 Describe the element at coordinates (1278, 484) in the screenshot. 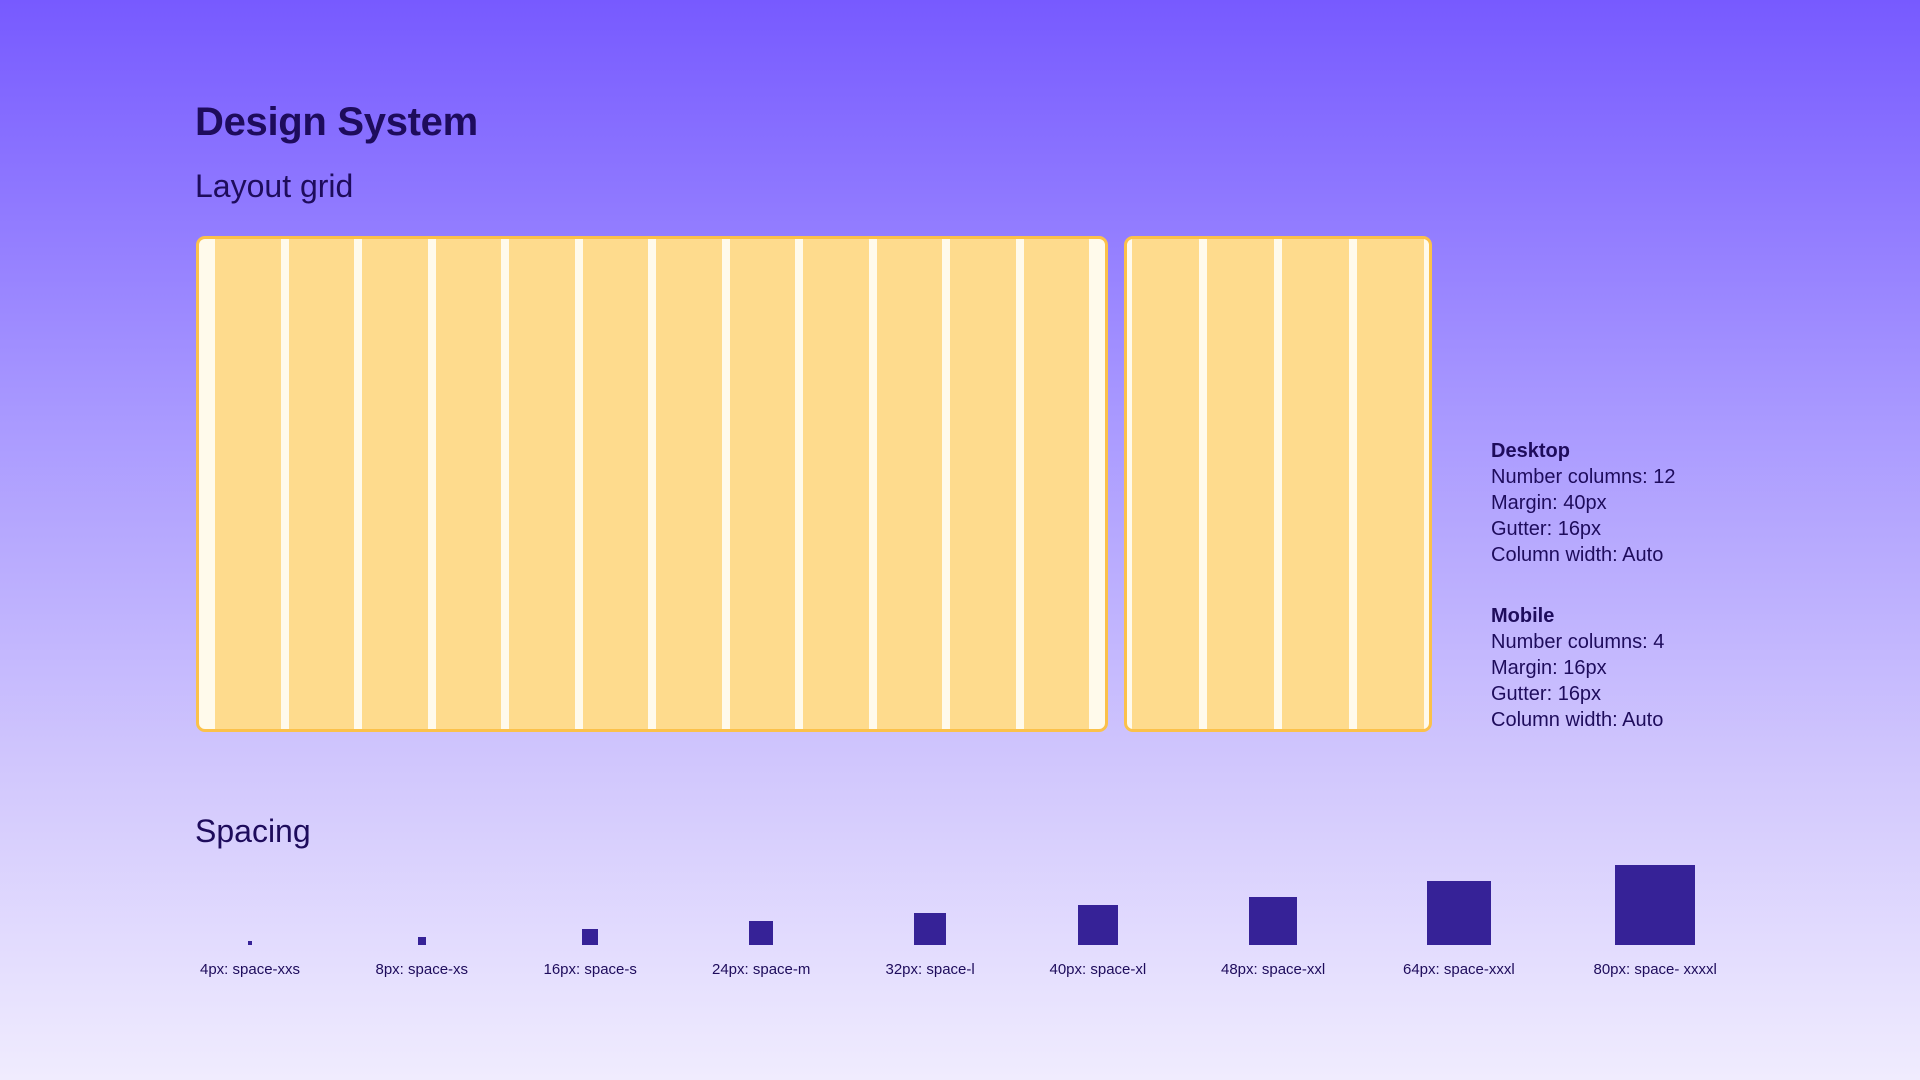

I see `mobile-grid-preview` at that location.